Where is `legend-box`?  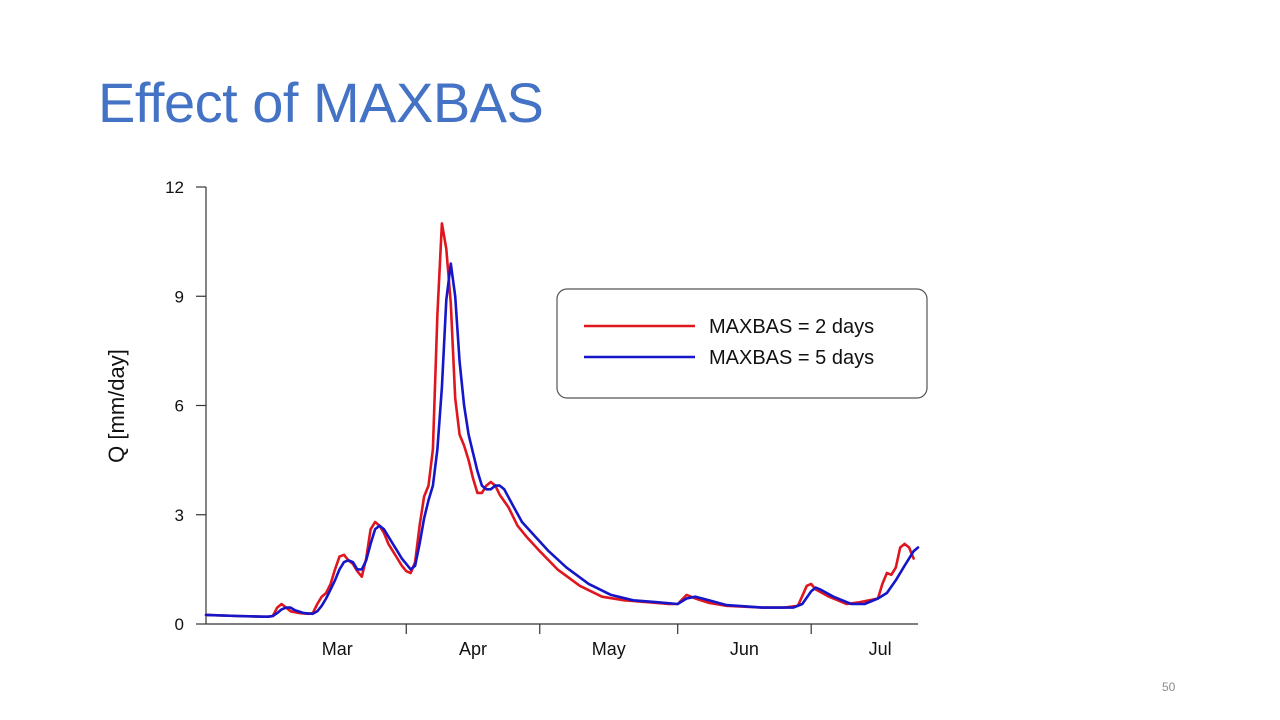 legend-box is located at coordinates (742, 343).